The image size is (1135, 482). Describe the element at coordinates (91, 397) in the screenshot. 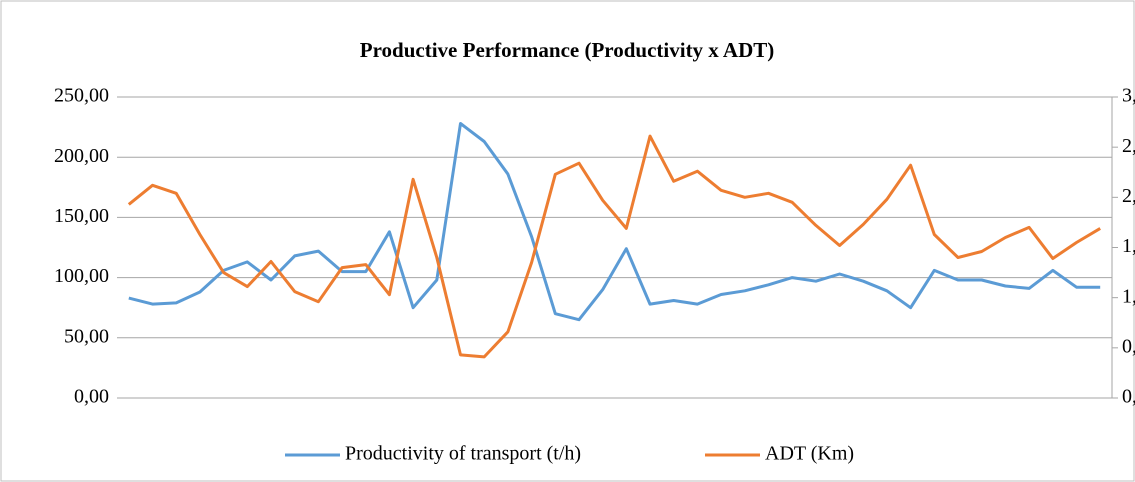

I see `y-tick-label: 0,00` at that location.